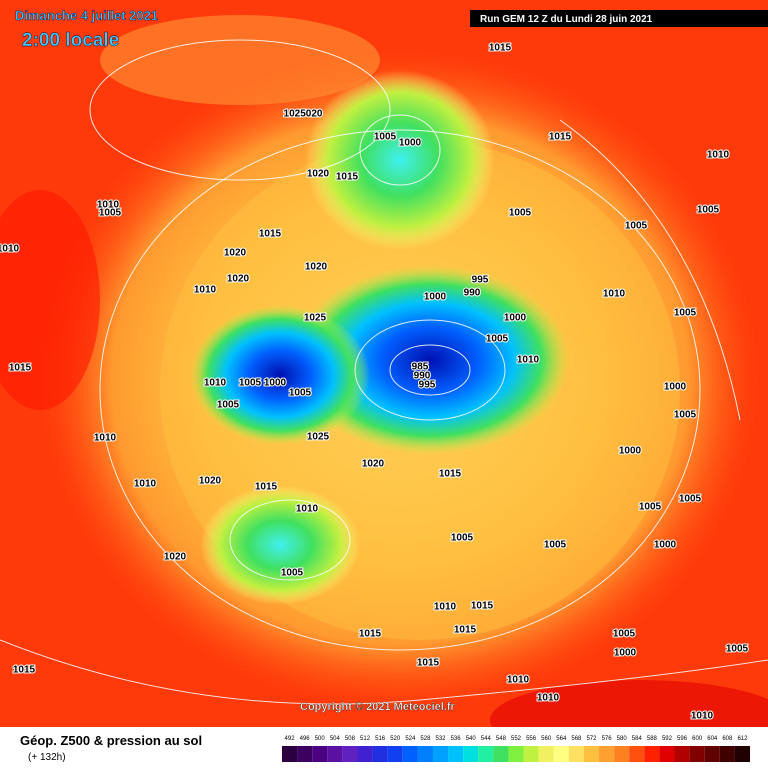 This screenshot has width=768, height=768. Describe the element at coordinates (441, 739) in the screenshot. I see `scale-label: 532` at that location.